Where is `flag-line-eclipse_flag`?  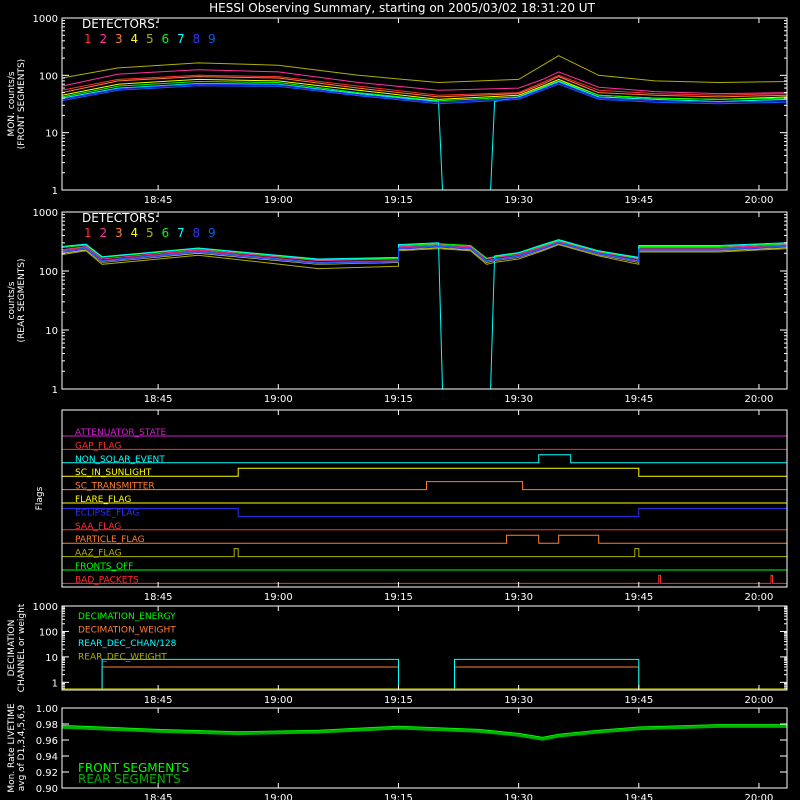 flag-line-eclipse_flag is located at coordinates (424, 512).